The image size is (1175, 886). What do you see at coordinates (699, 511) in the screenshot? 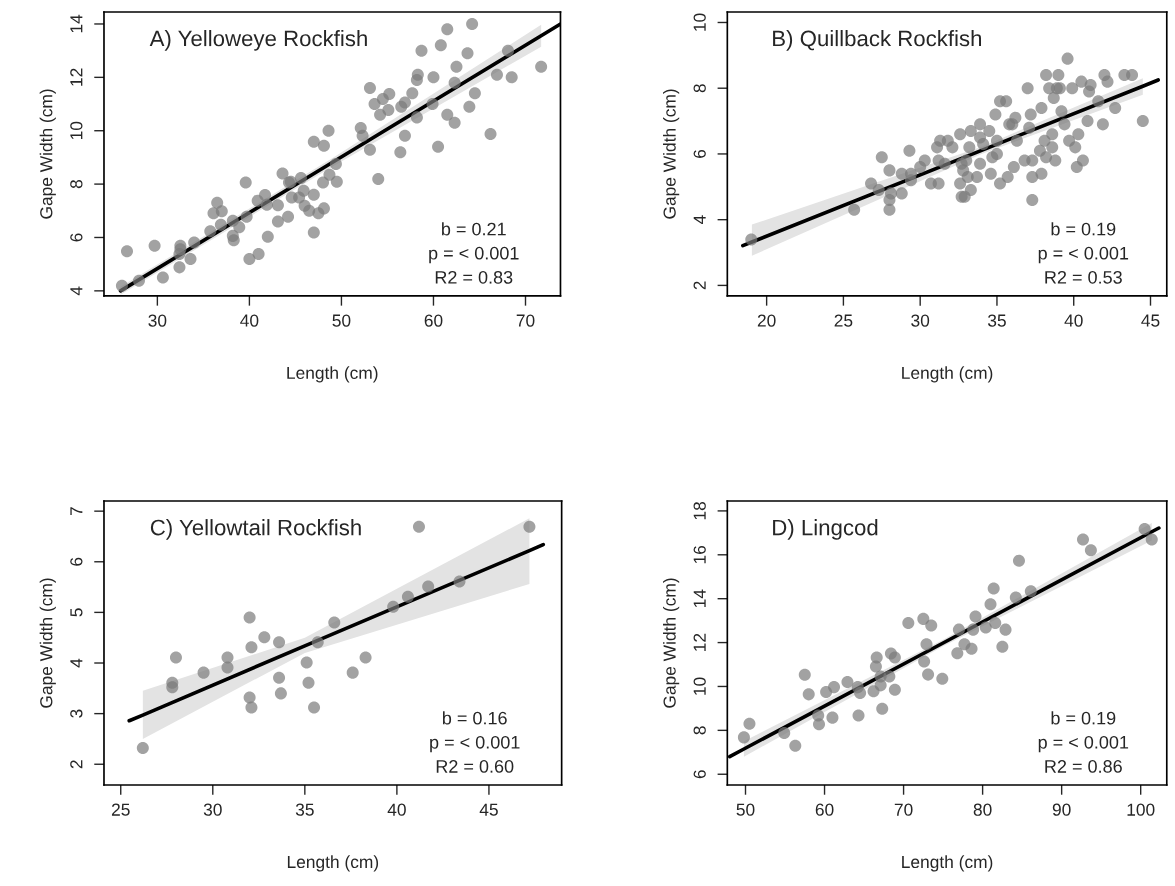
I see `y-tick-label: 18` at bounding box center [699, 511].